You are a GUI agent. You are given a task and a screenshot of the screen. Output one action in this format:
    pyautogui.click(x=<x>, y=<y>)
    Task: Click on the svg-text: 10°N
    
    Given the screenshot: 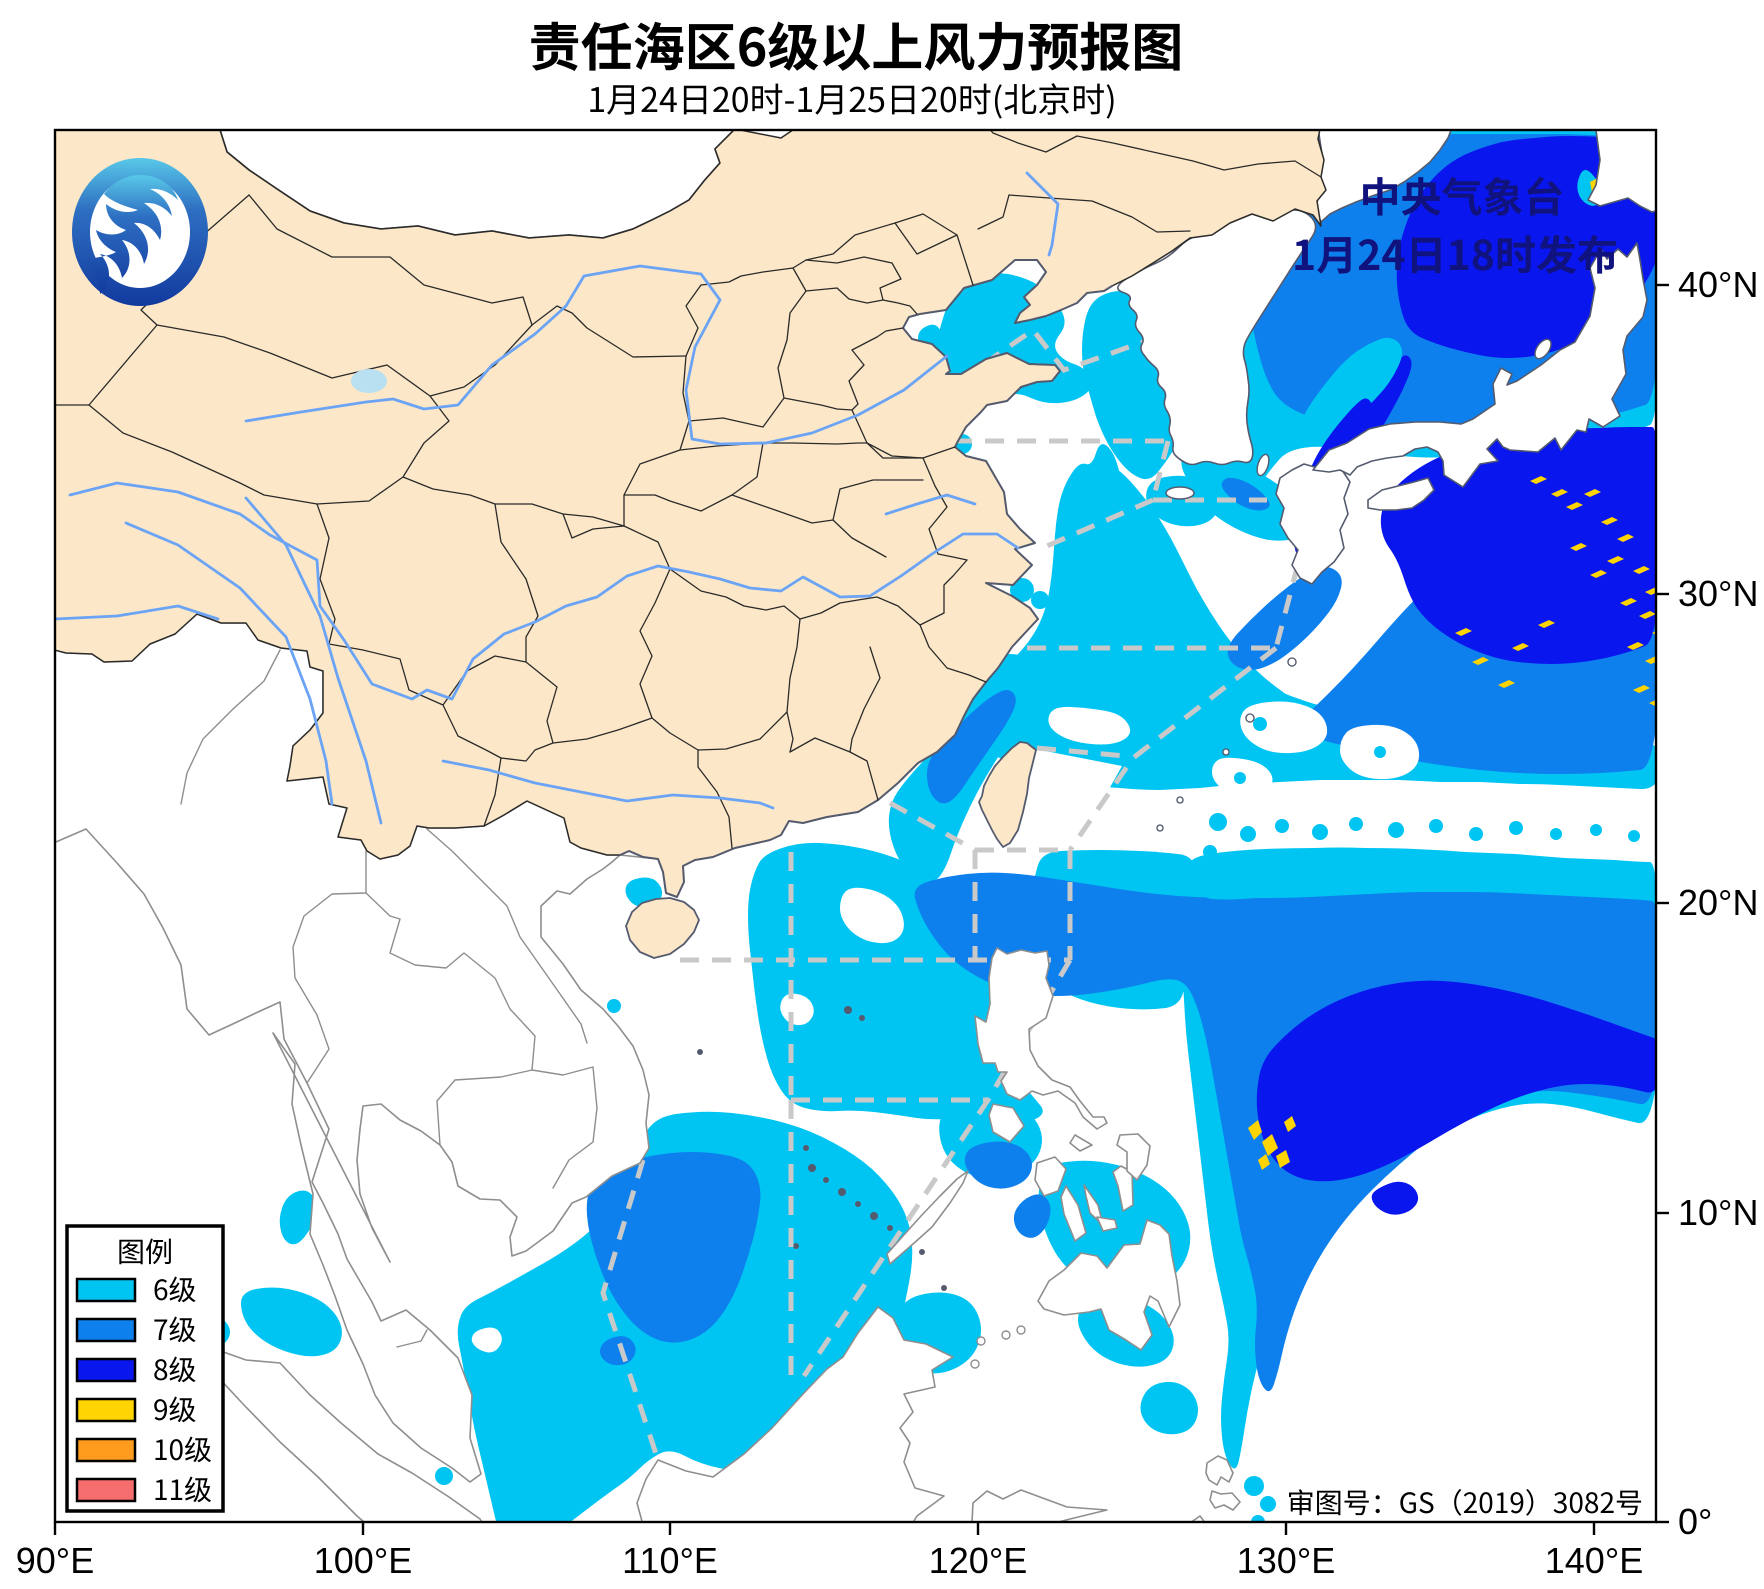 What is the action you would take?
    pyautogui.click(x=1718, y=1212)
    